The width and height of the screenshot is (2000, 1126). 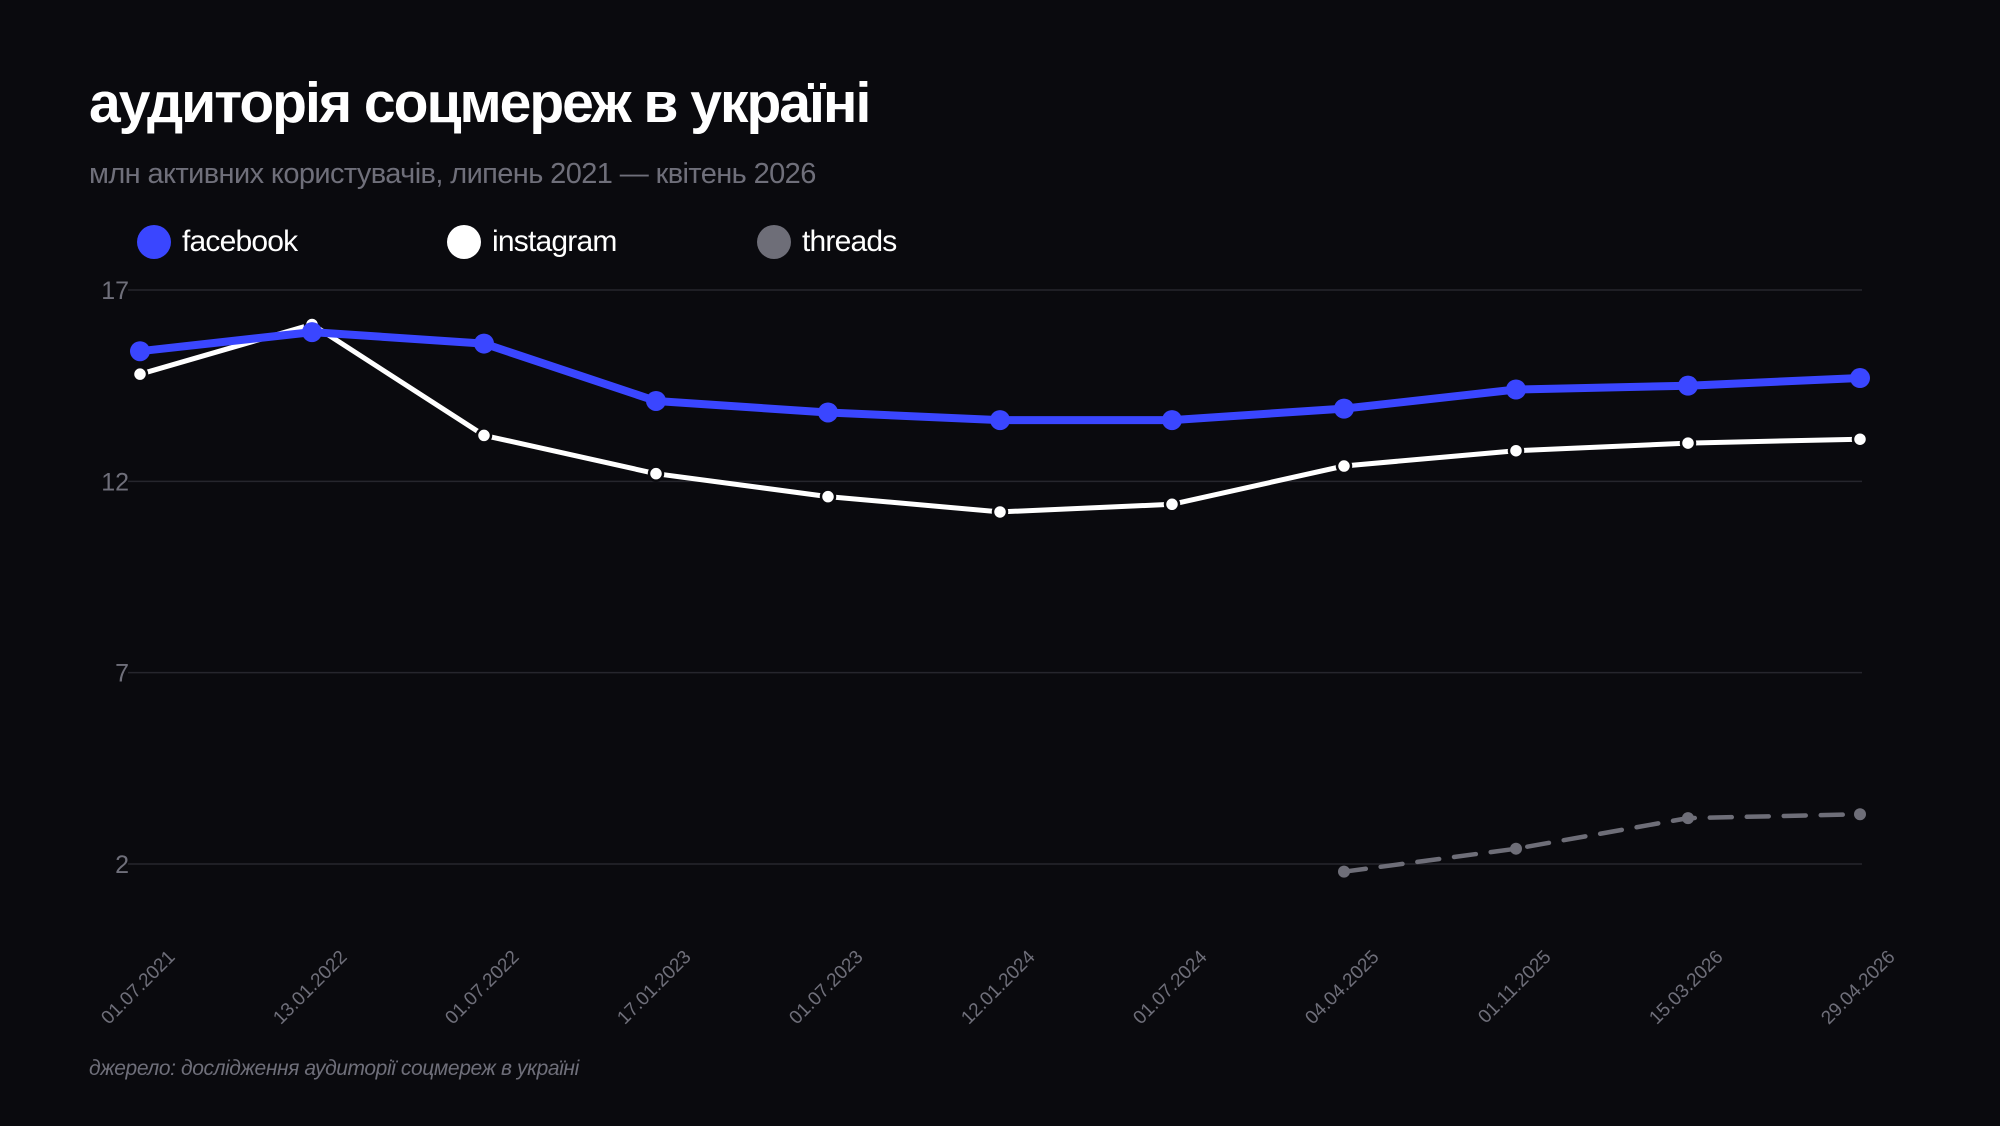 I want to click on chart-title: аудиторія соцмереж в україні, so click(x=480, y=103).